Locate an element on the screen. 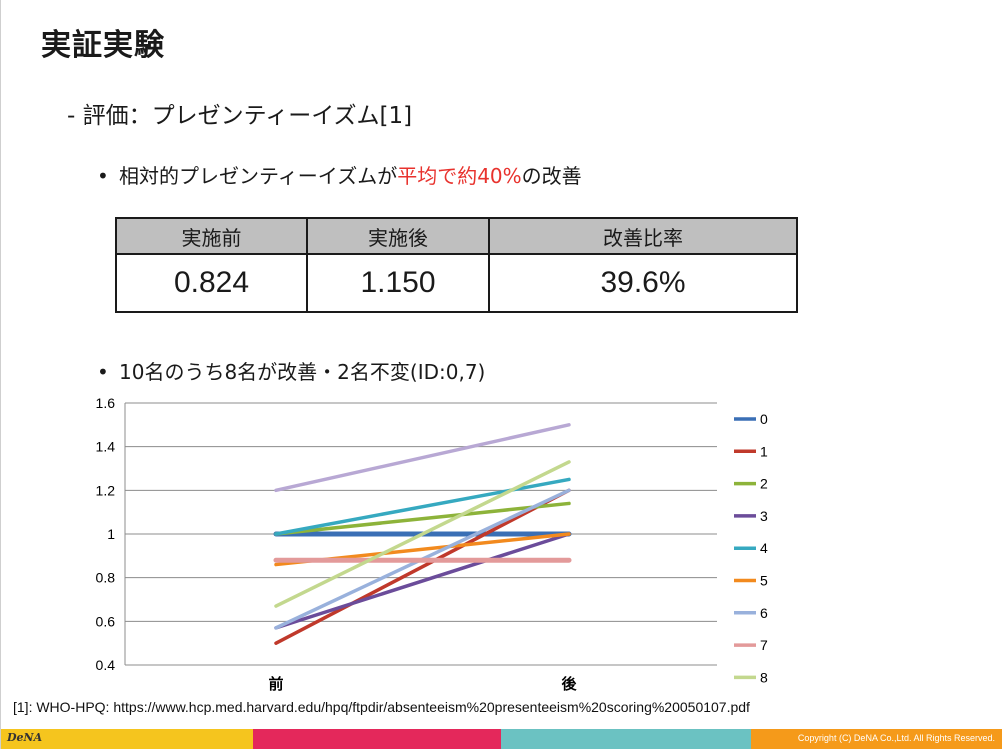  bullet-participants: • 10名のうち8名が改善・2名不変(ID:0,7) is located at coordinates (291, 370).